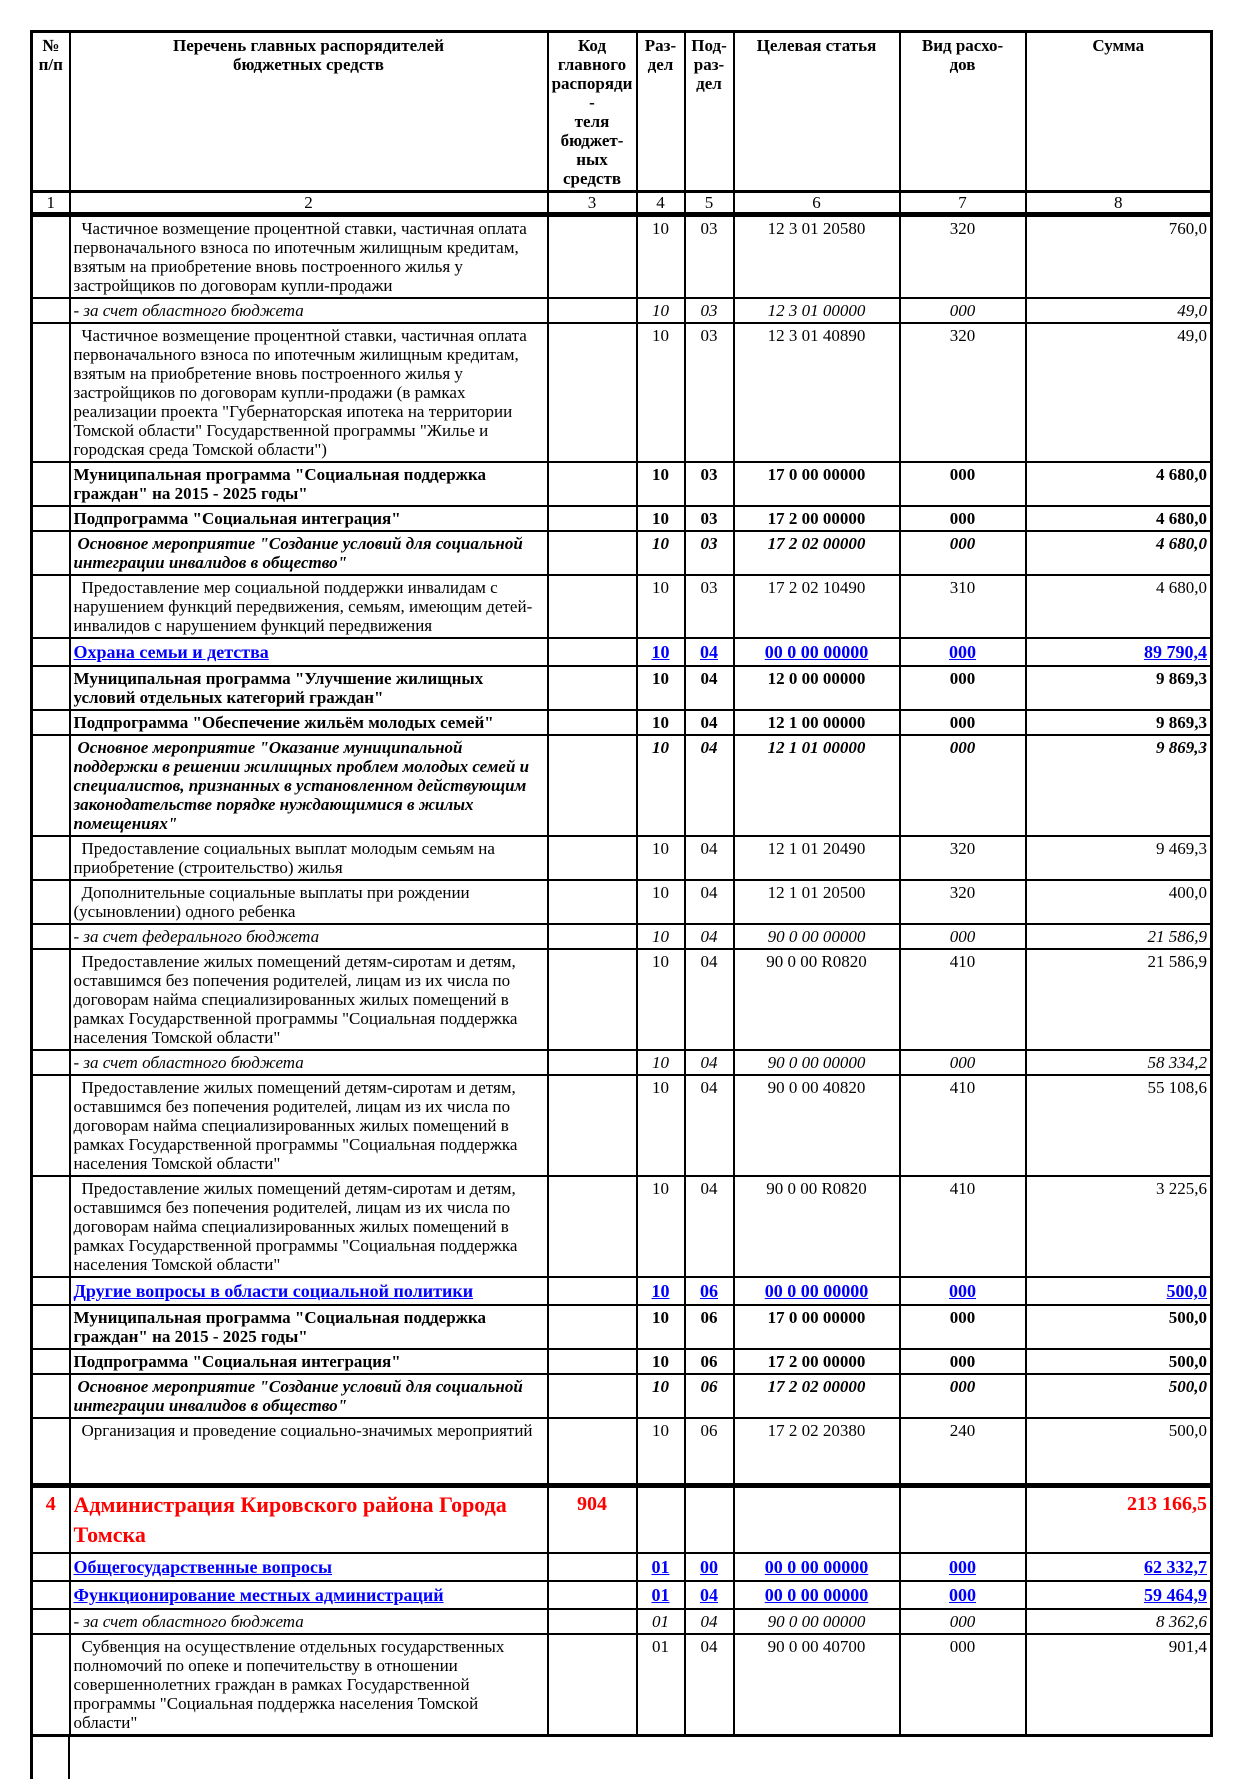  Describe the element at coordinates (709, 1518) in the screenshot. I see `cell-podrazdel` at that location.